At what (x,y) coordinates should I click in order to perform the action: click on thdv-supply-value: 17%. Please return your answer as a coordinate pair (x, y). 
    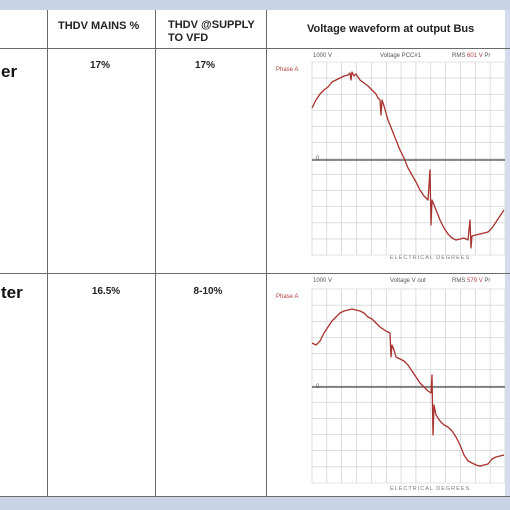
    Looking at the image, I should click on (204, 65).